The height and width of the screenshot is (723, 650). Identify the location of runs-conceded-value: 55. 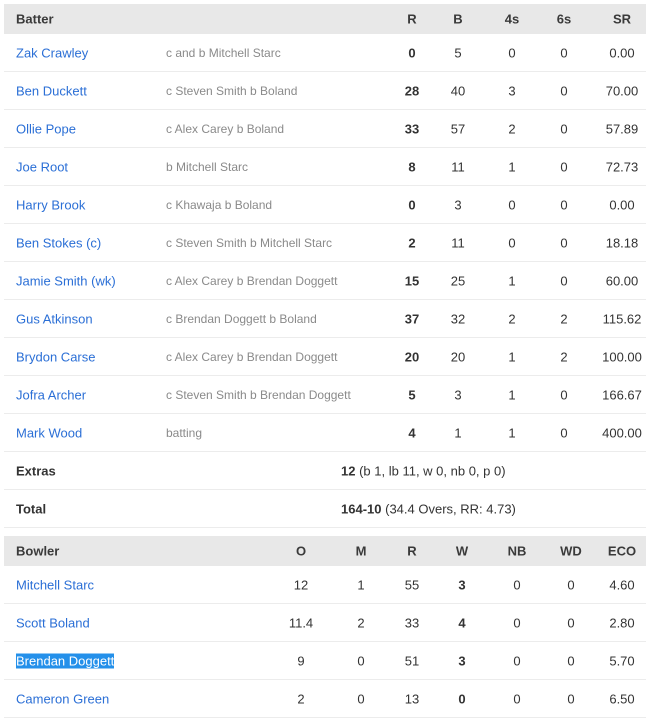
(412, 584).